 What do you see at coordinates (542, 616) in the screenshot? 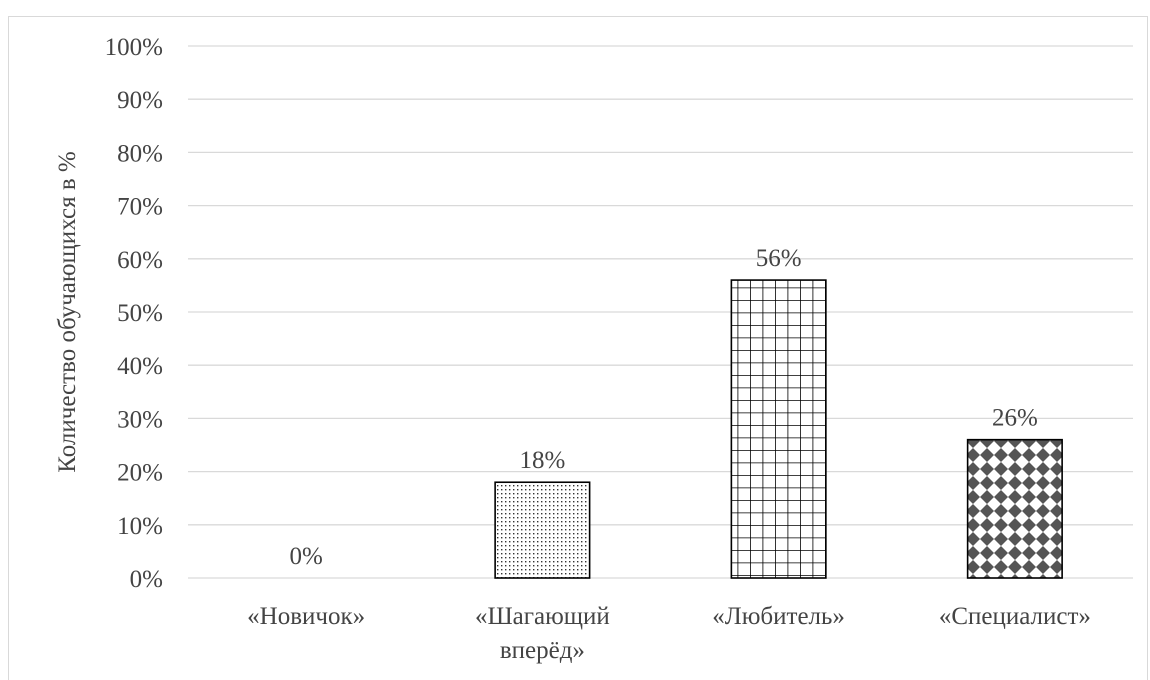
I see `category-label: «Шагающий` at bounding box center [542, 616].